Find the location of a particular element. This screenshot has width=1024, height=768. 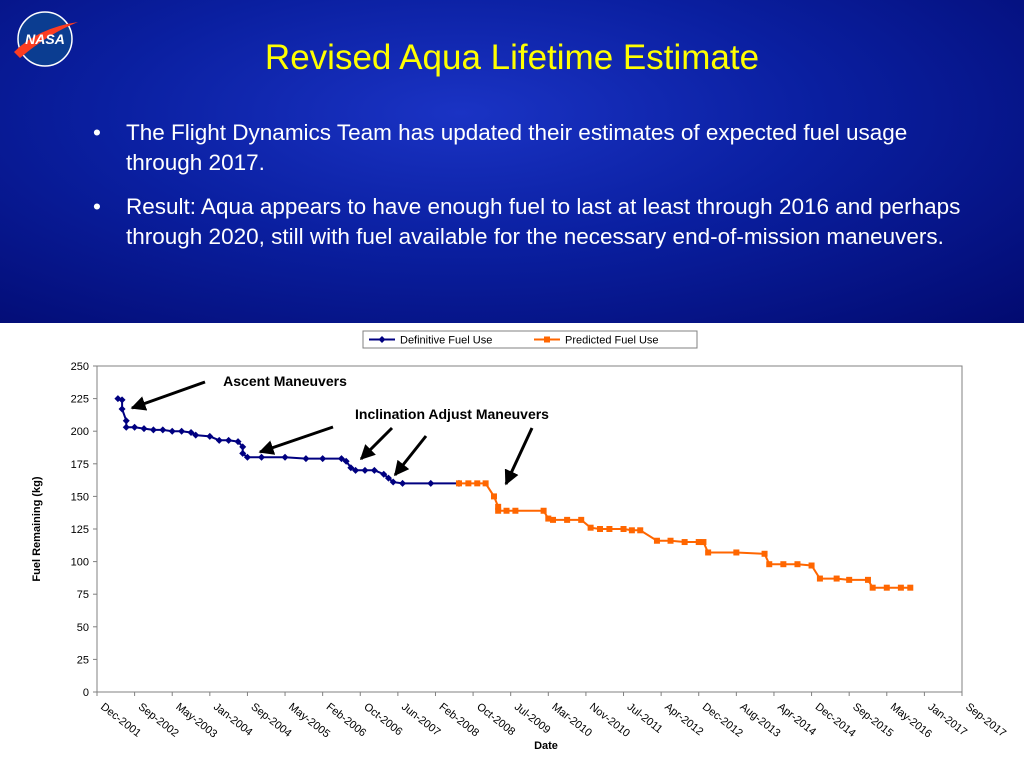

y-axis-label: Fuel Remaining (kg) is located at coordinates (37, 528).